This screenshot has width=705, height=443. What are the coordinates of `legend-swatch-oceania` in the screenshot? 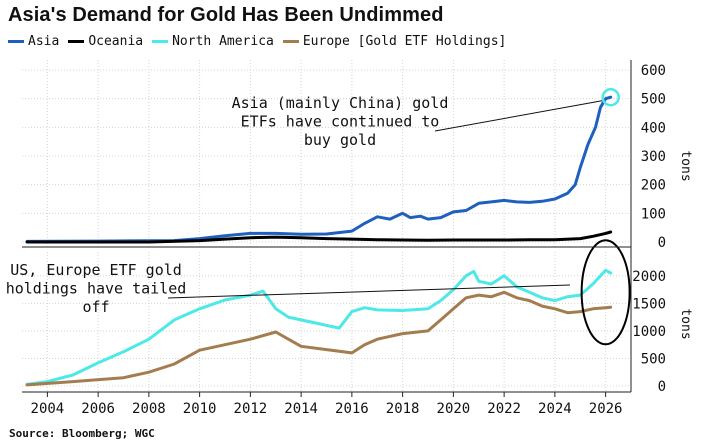 It's located at (76, 41).